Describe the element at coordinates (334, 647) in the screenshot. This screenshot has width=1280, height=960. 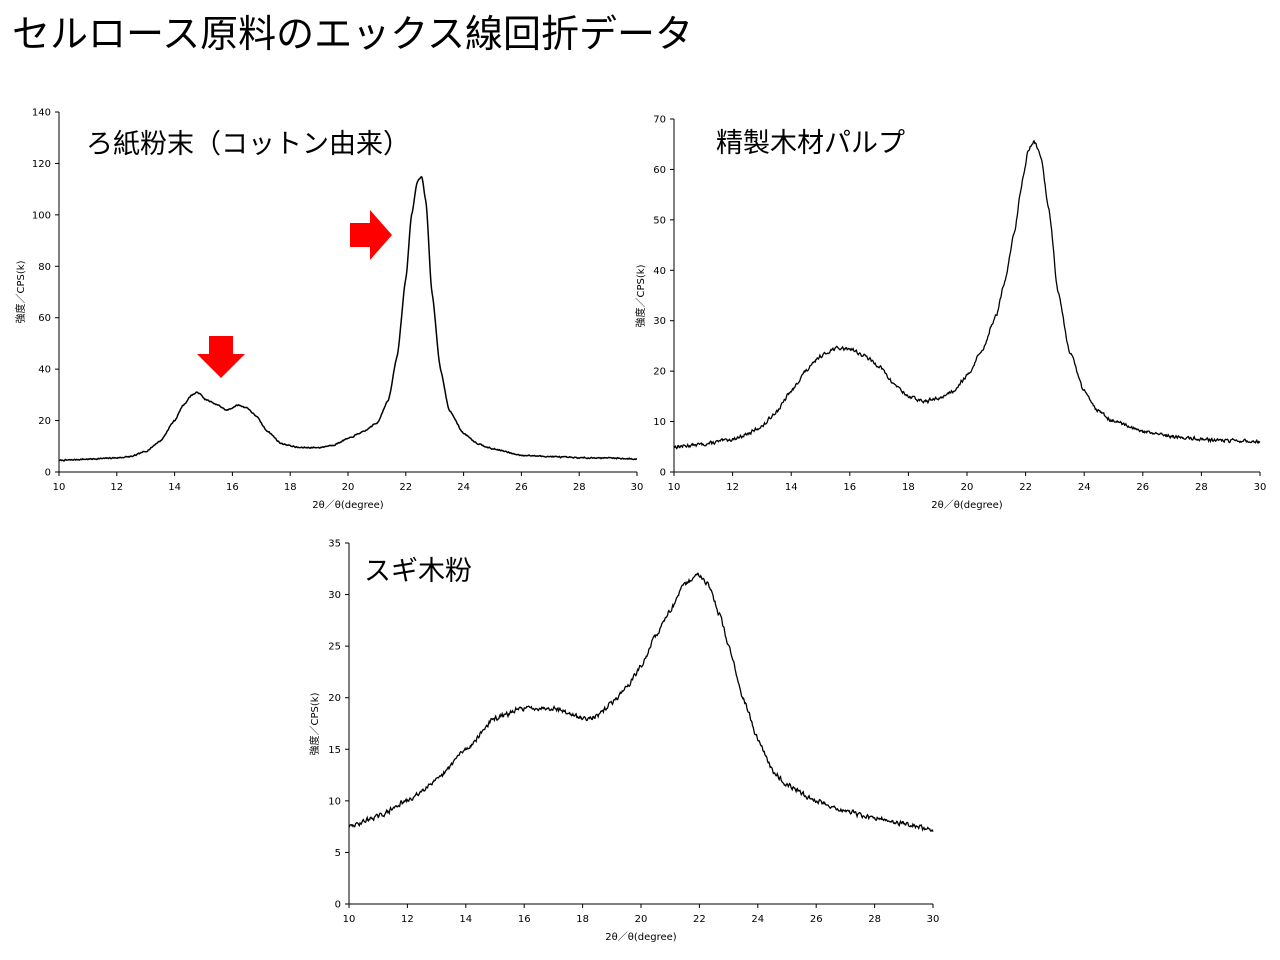
I see `y-tick-label: 25` at that location.